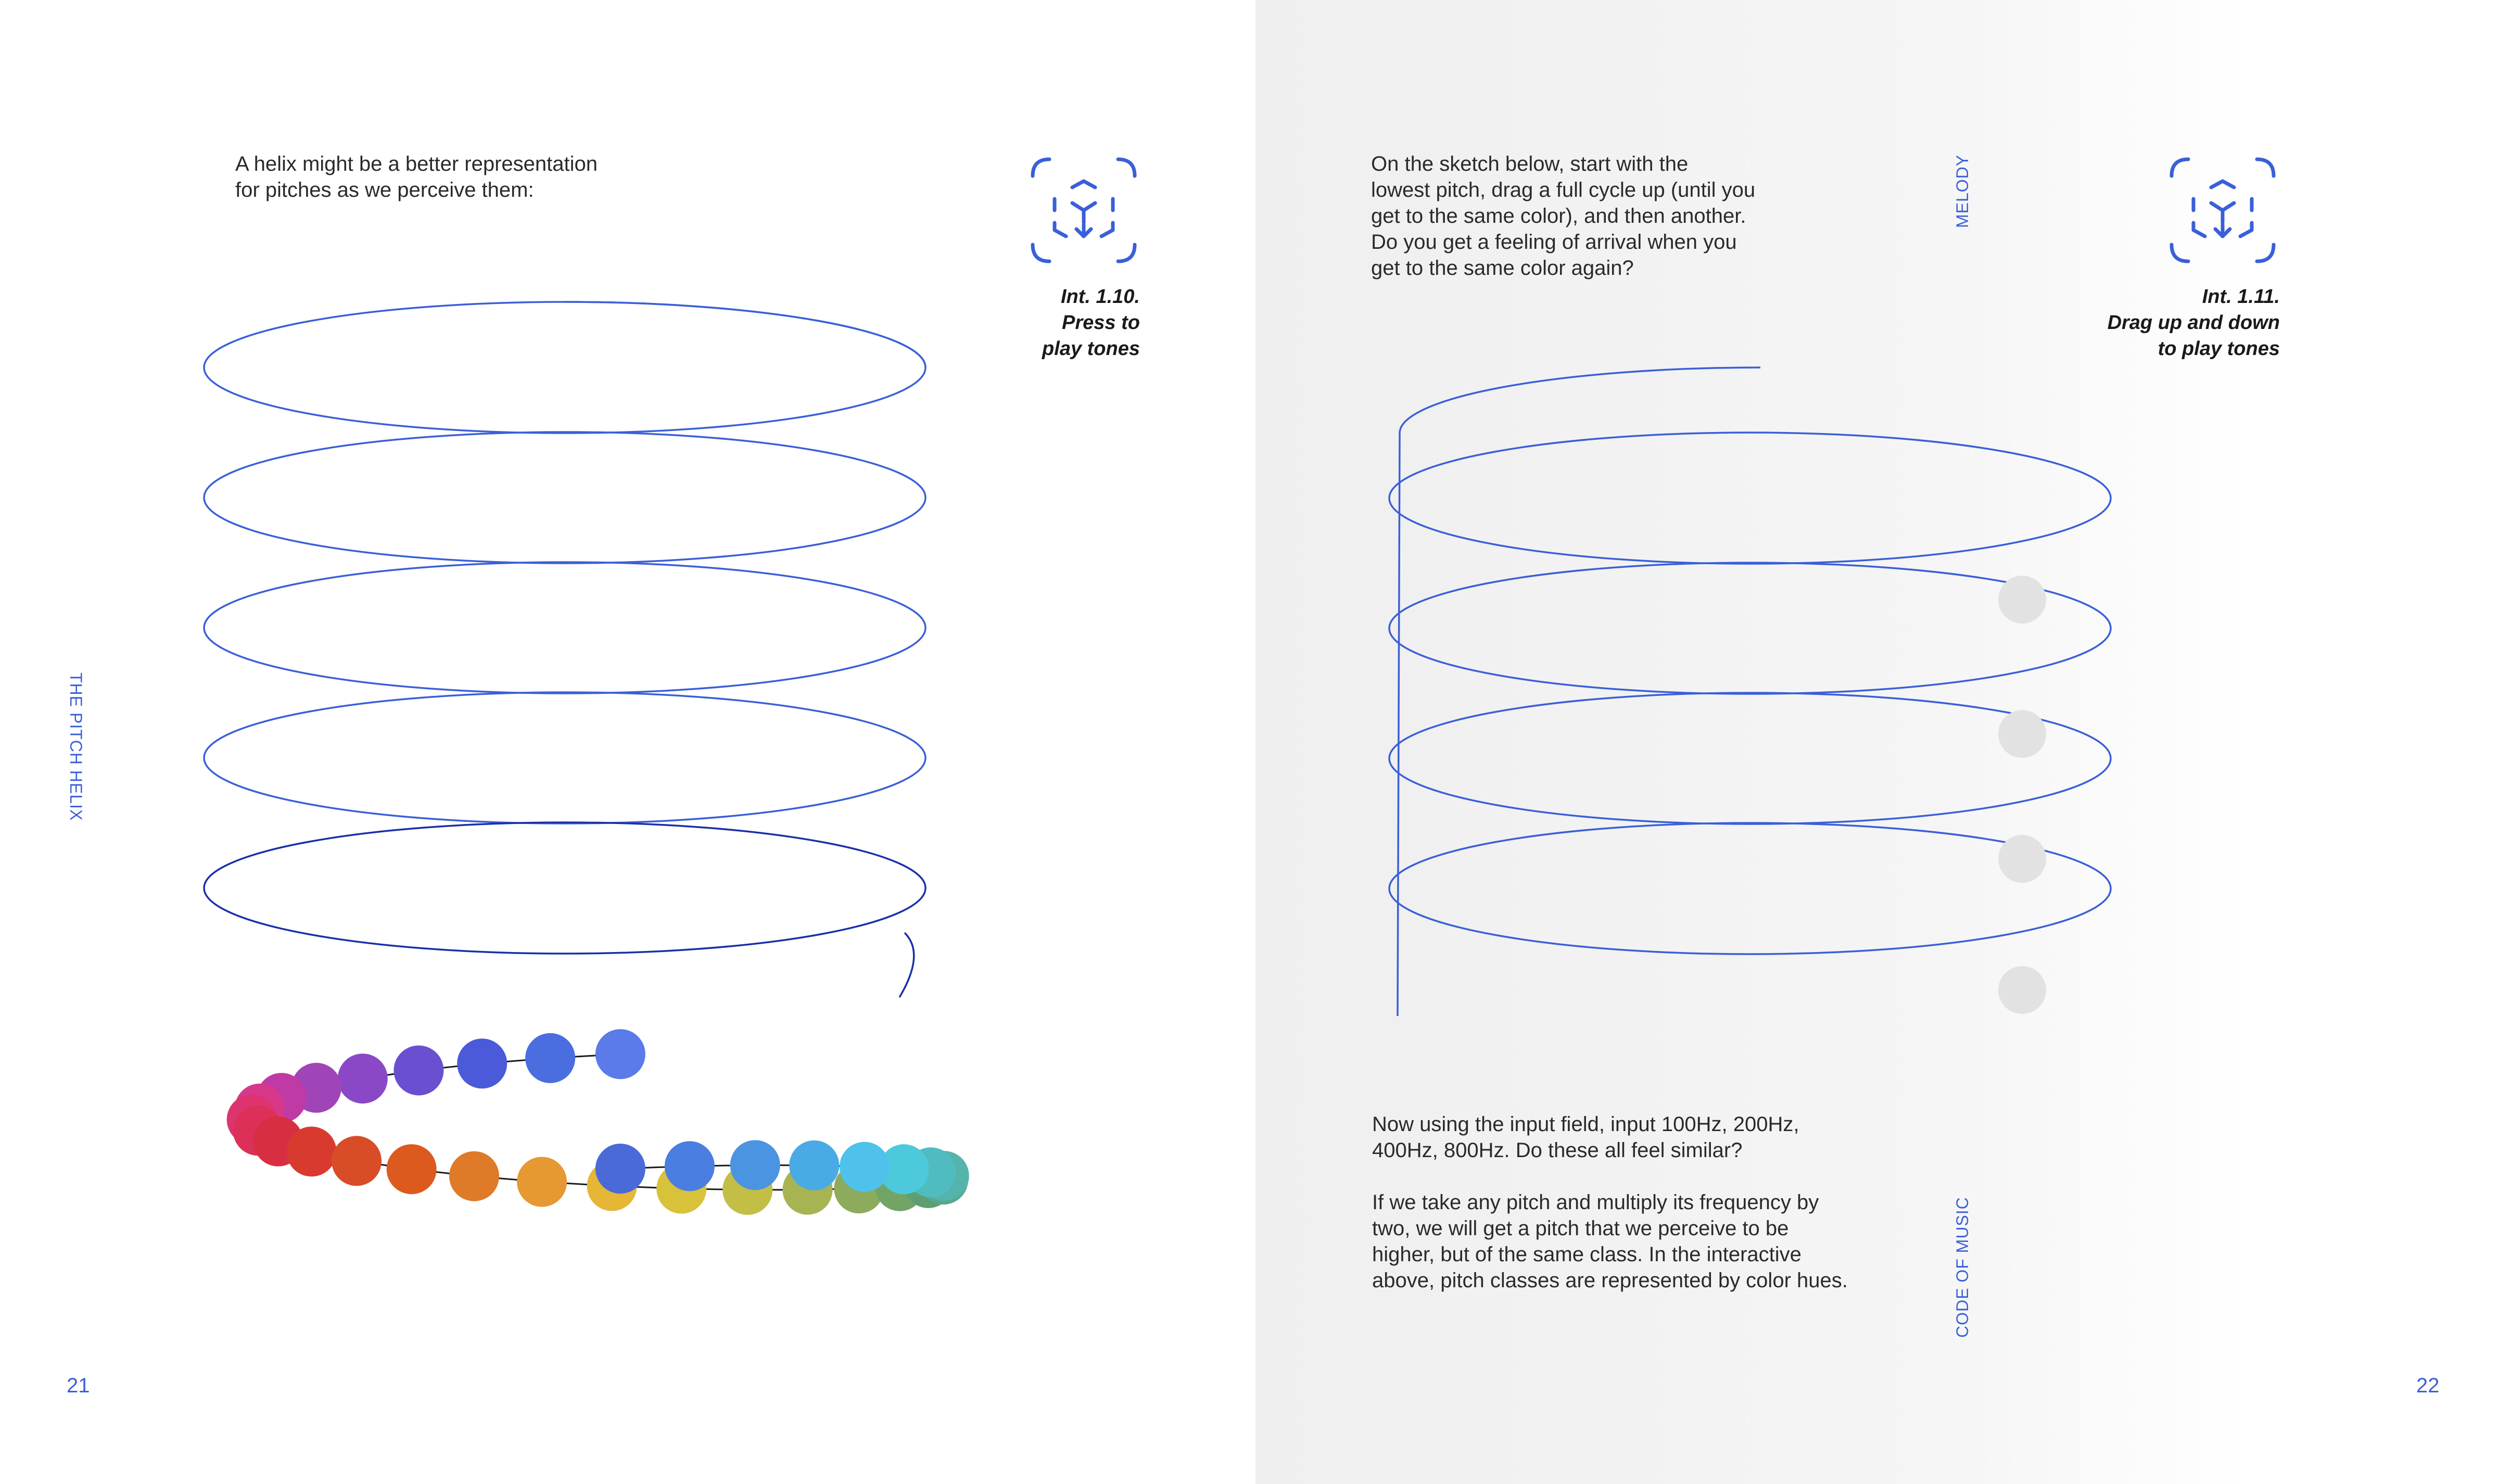 The image size is (2499, 1484). Describe the element at coordinates (2428, 1385) in the screenshot. I see `page-number-right: 22` at that location.